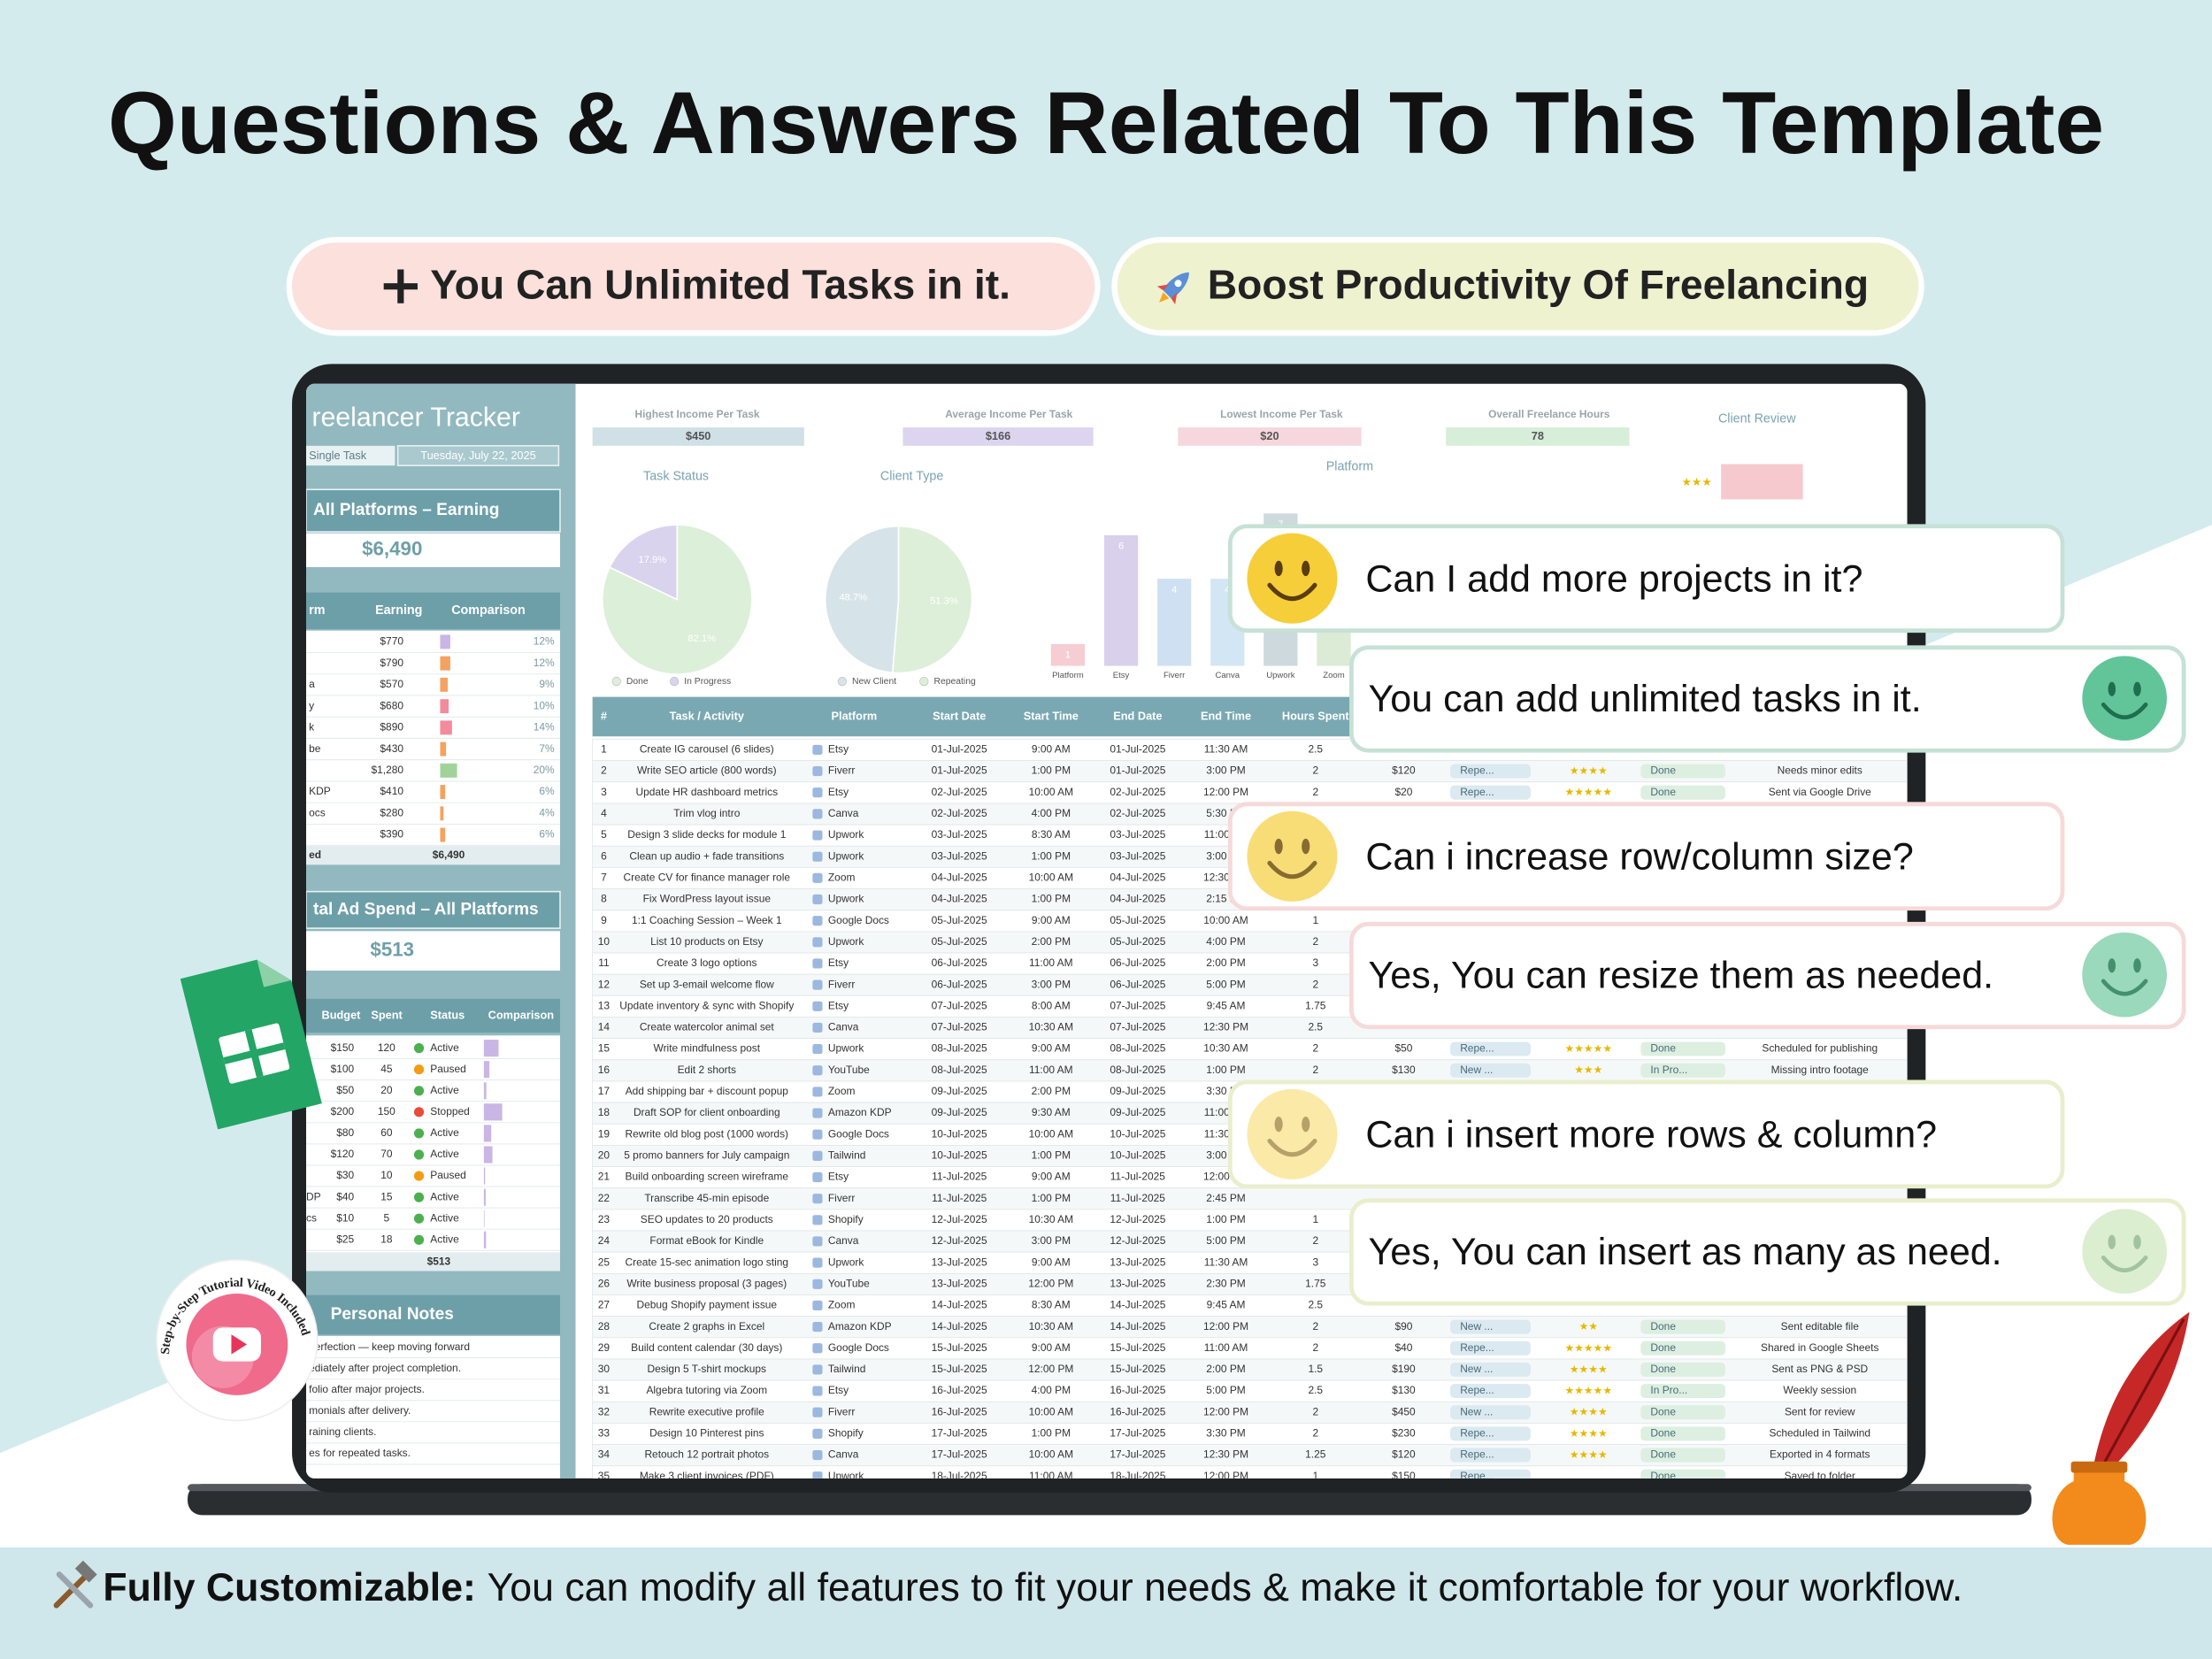  I want to click on cell: 2, so click(1315, 984).